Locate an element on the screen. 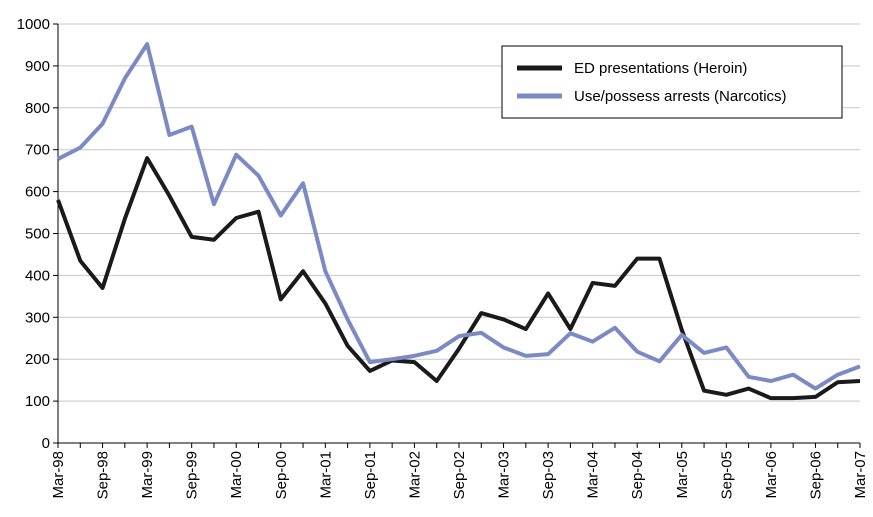 The image size is (873, 517). y-tick-label: 200 is located at coordinates (37, 359).